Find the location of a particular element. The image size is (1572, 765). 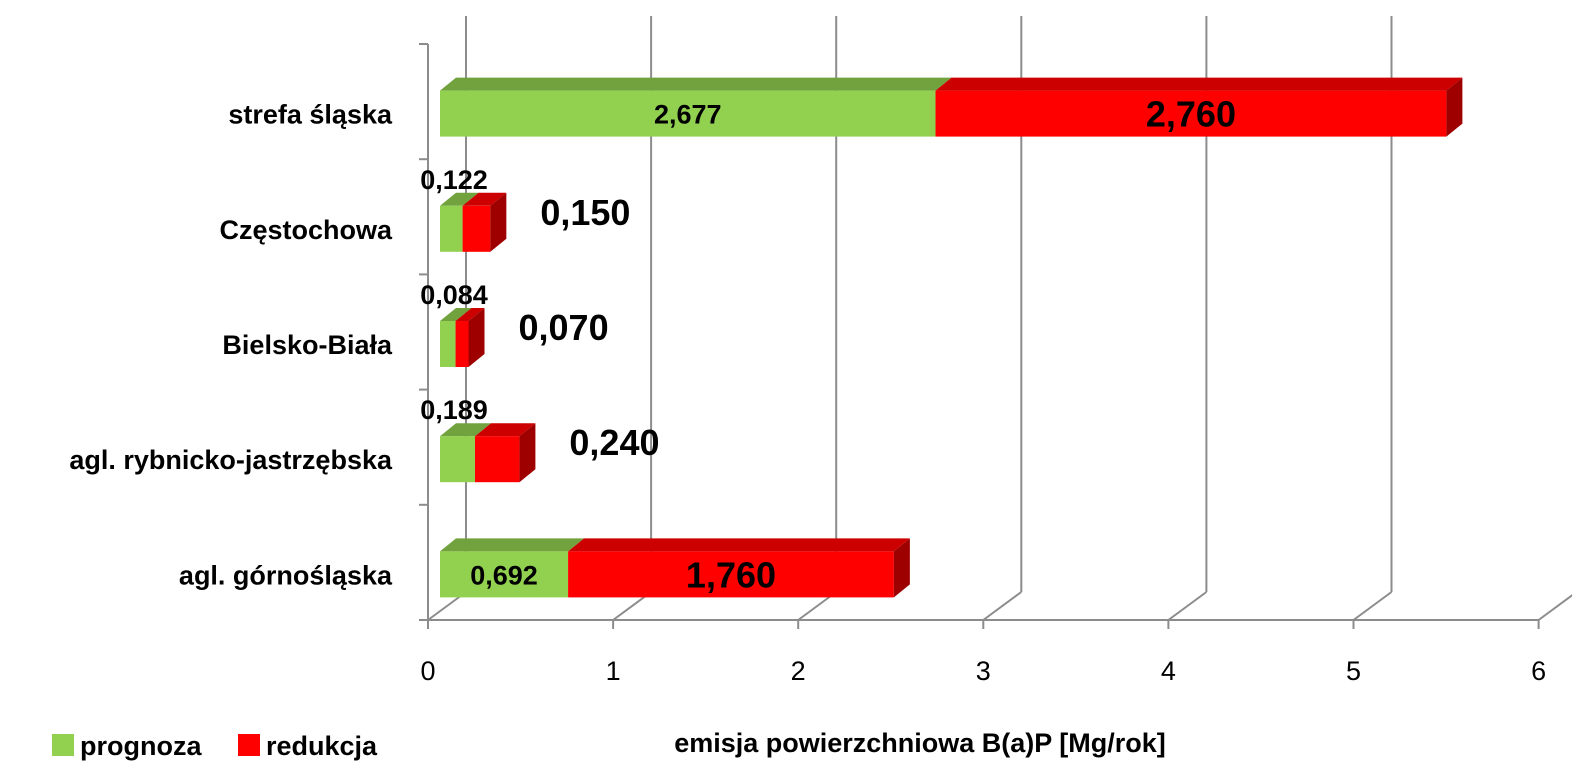

data-label-redukcja: 0,150 is located at coordinates (585, 212).